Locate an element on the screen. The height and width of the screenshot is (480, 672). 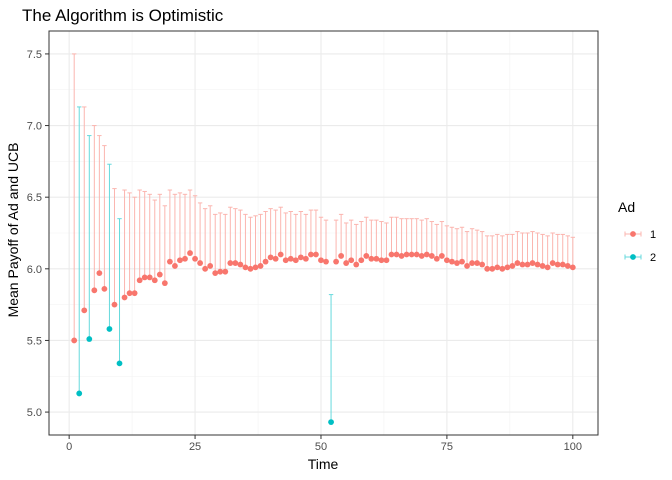
legend-title: Ad is located at coordinates (626, 207).